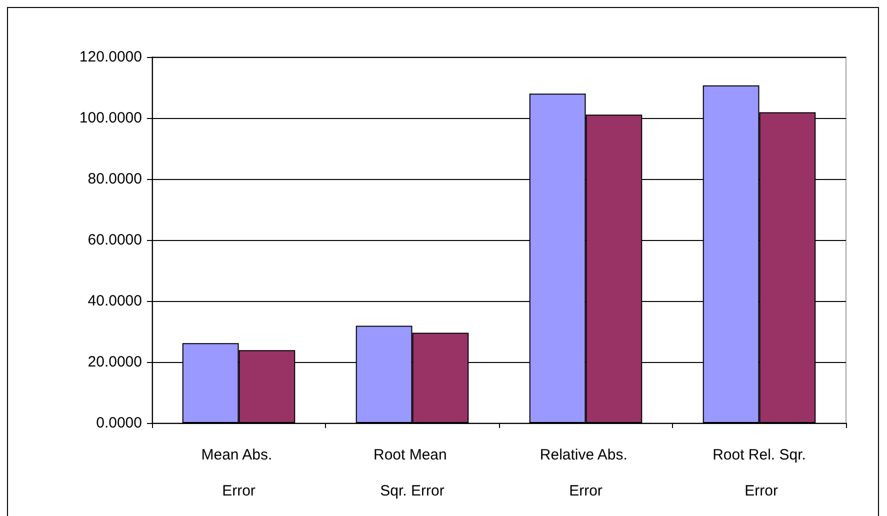  I want to click on y-tick-label: 60.0000, so click(115, 240).